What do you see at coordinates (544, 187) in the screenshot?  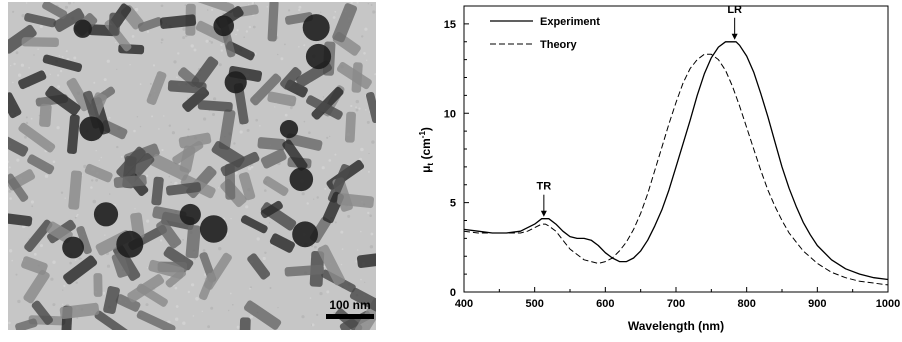 I see `annotation-label-tr: TR` at bounding box center [544, 187].